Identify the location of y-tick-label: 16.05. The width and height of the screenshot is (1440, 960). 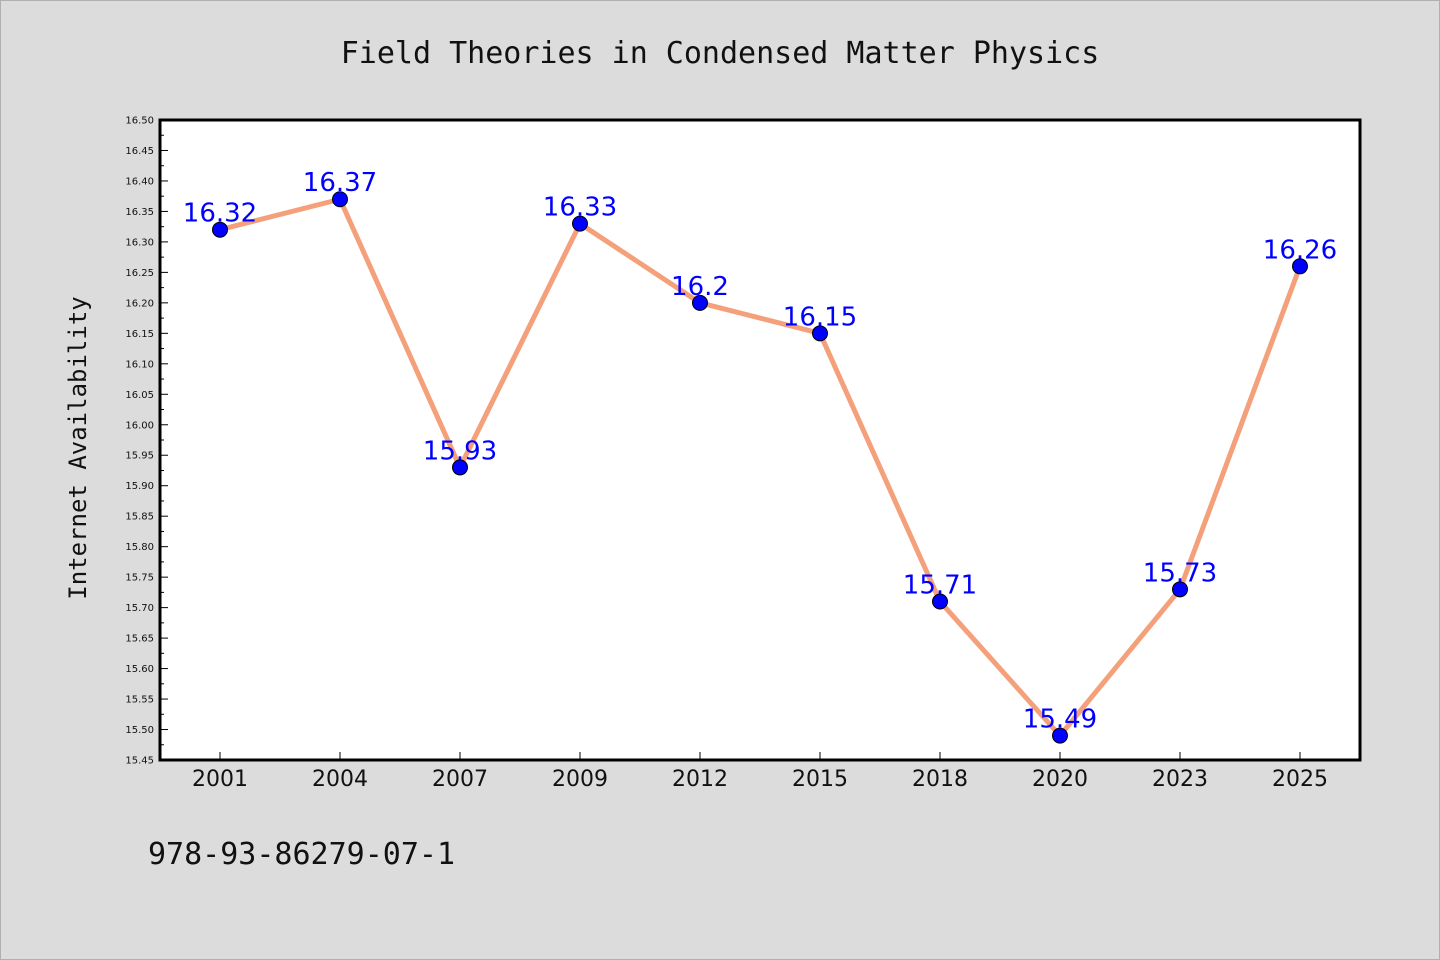
(139, 395).